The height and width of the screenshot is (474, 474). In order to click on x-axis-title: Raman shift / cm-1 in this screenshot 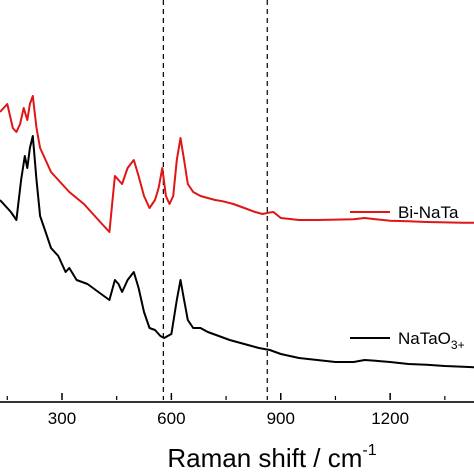, I will do `click(271, 457)`.